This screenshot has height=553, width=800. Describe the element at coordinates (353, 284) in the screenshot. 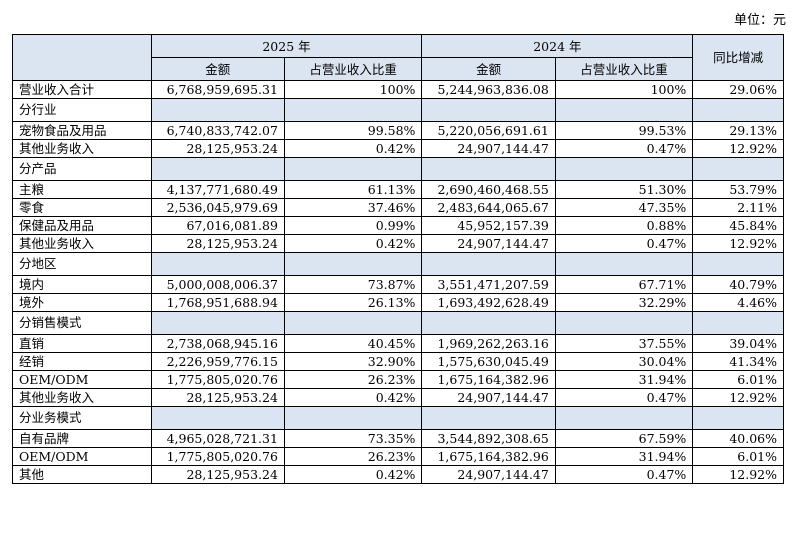

I see `share-2025-cell: 73.87%` at that location.